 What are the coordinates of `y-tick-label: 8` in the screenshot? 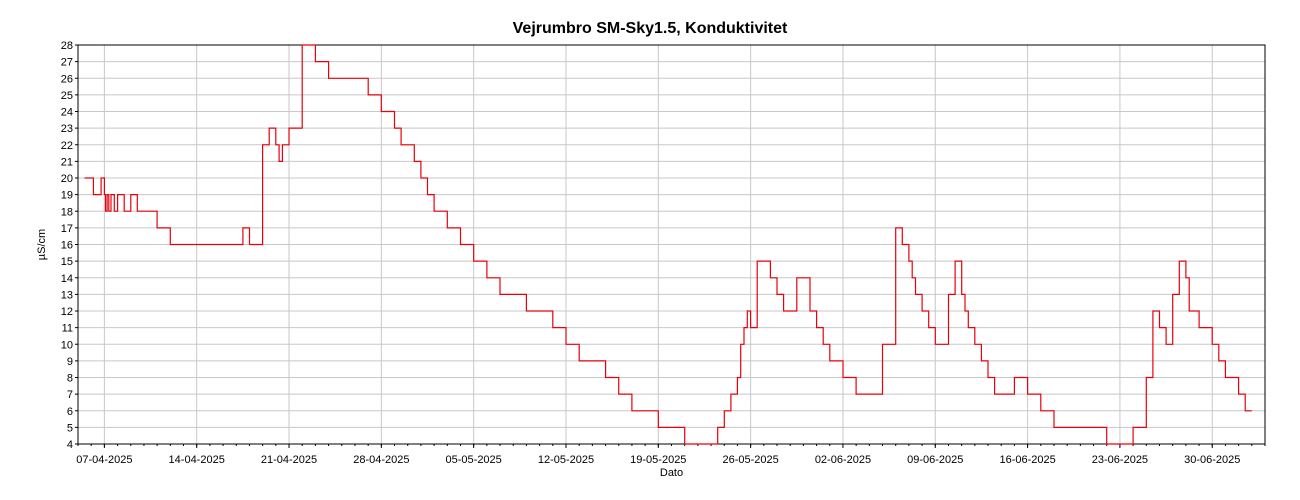 It's located at (70, 379).